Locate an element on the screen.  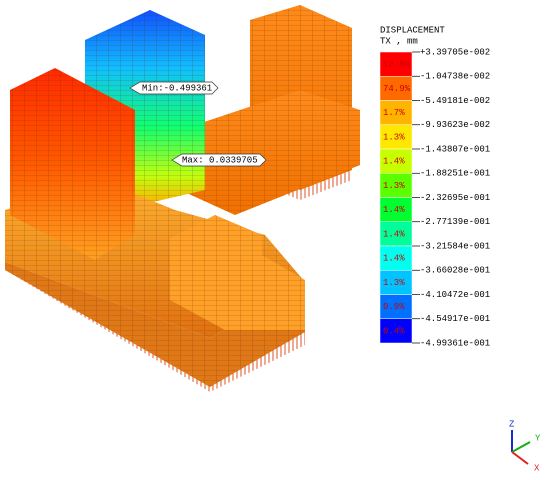
legend-percent: 12.8% is located at coordinates (397, 65).